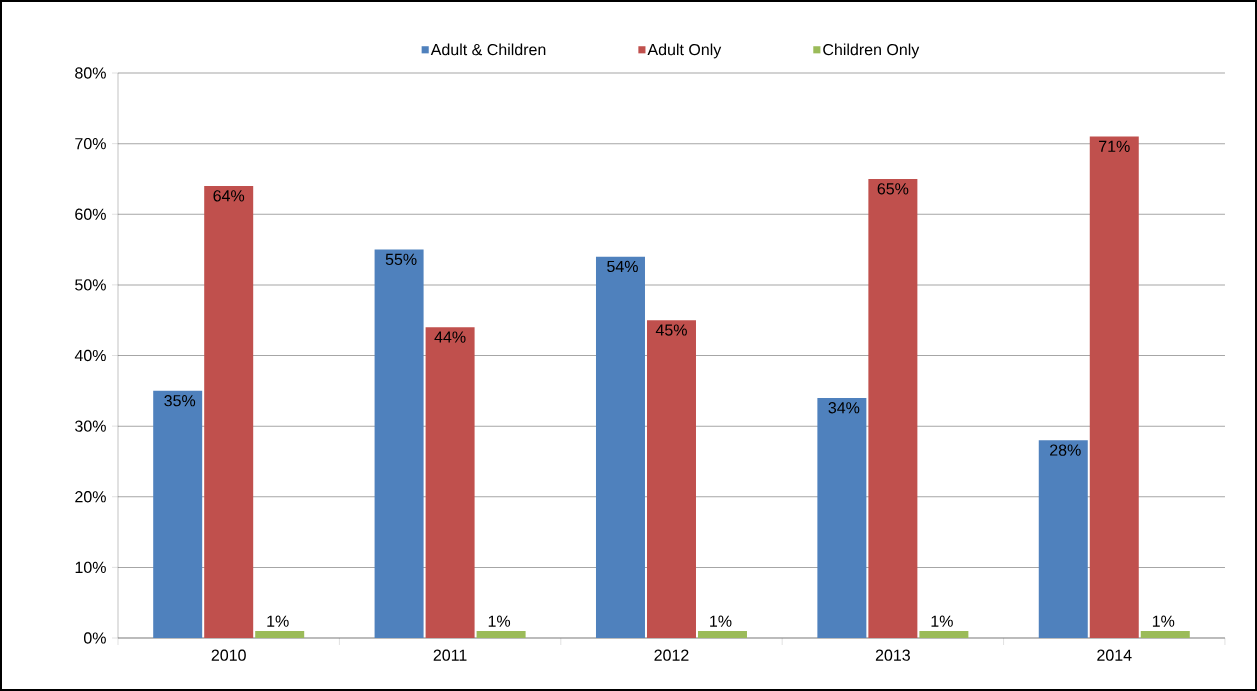  Describe the element at coordinates (401, 259) in the screenshot. I see `data-label: 55%` at that location.